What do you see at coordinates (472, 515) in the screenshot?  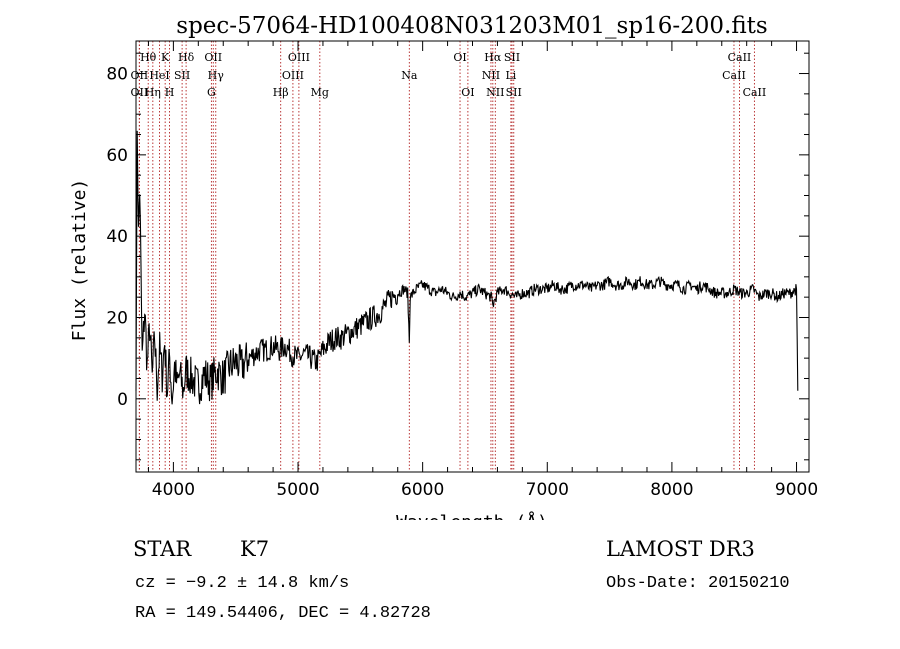 I see `x-axis-label: Wavelength (Å)` at bounding box center [472, 515].